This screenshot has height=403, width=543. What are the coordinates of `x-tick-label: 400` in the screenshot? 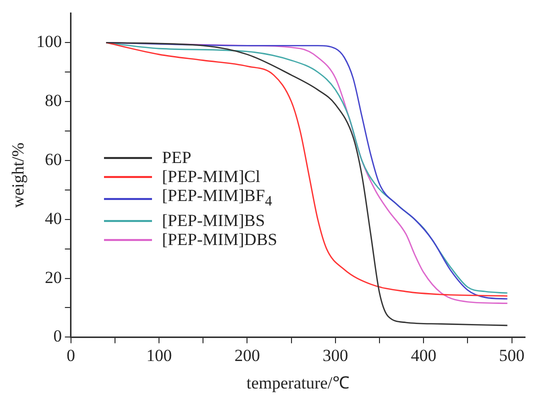 It's located at (423, 355).